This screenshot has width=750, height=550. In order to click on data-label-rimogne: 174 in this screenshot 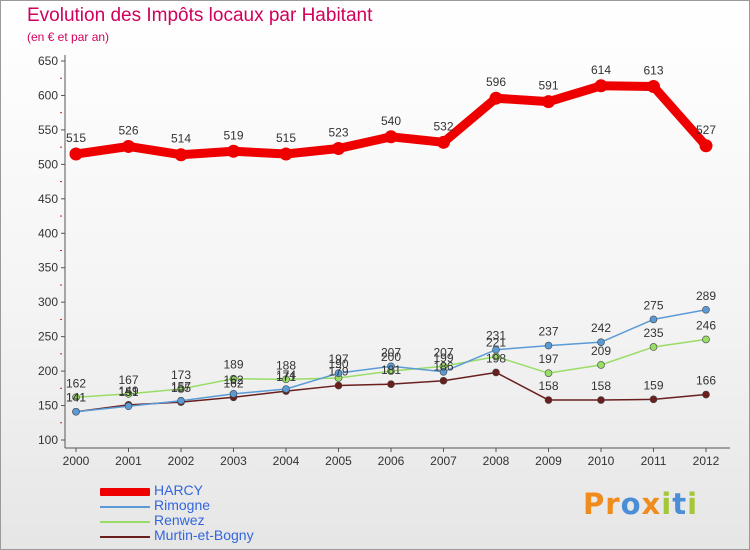, I will do `click(286, 375)`.